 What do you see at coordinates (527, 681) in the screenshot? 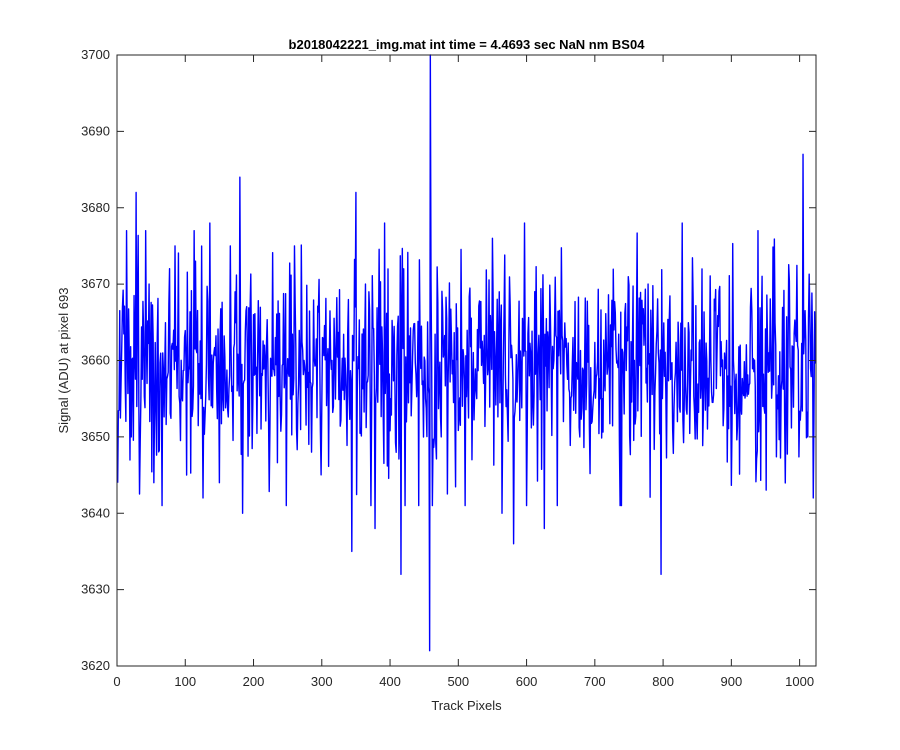
I see `x-tick-label: 600` at bounding box center [527, 681].